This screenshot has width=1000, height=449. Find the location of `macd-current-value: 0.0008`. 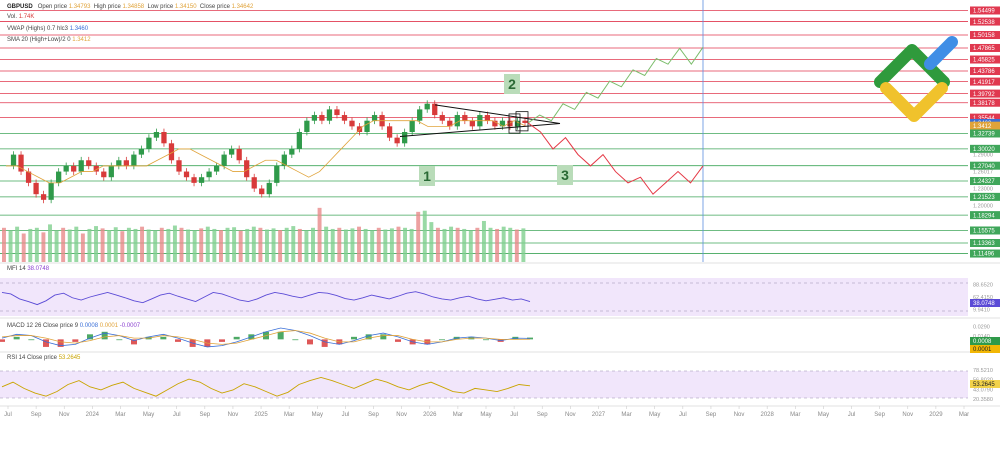

macd-current-value: 0.0008 is located at coordinates (982, 342).